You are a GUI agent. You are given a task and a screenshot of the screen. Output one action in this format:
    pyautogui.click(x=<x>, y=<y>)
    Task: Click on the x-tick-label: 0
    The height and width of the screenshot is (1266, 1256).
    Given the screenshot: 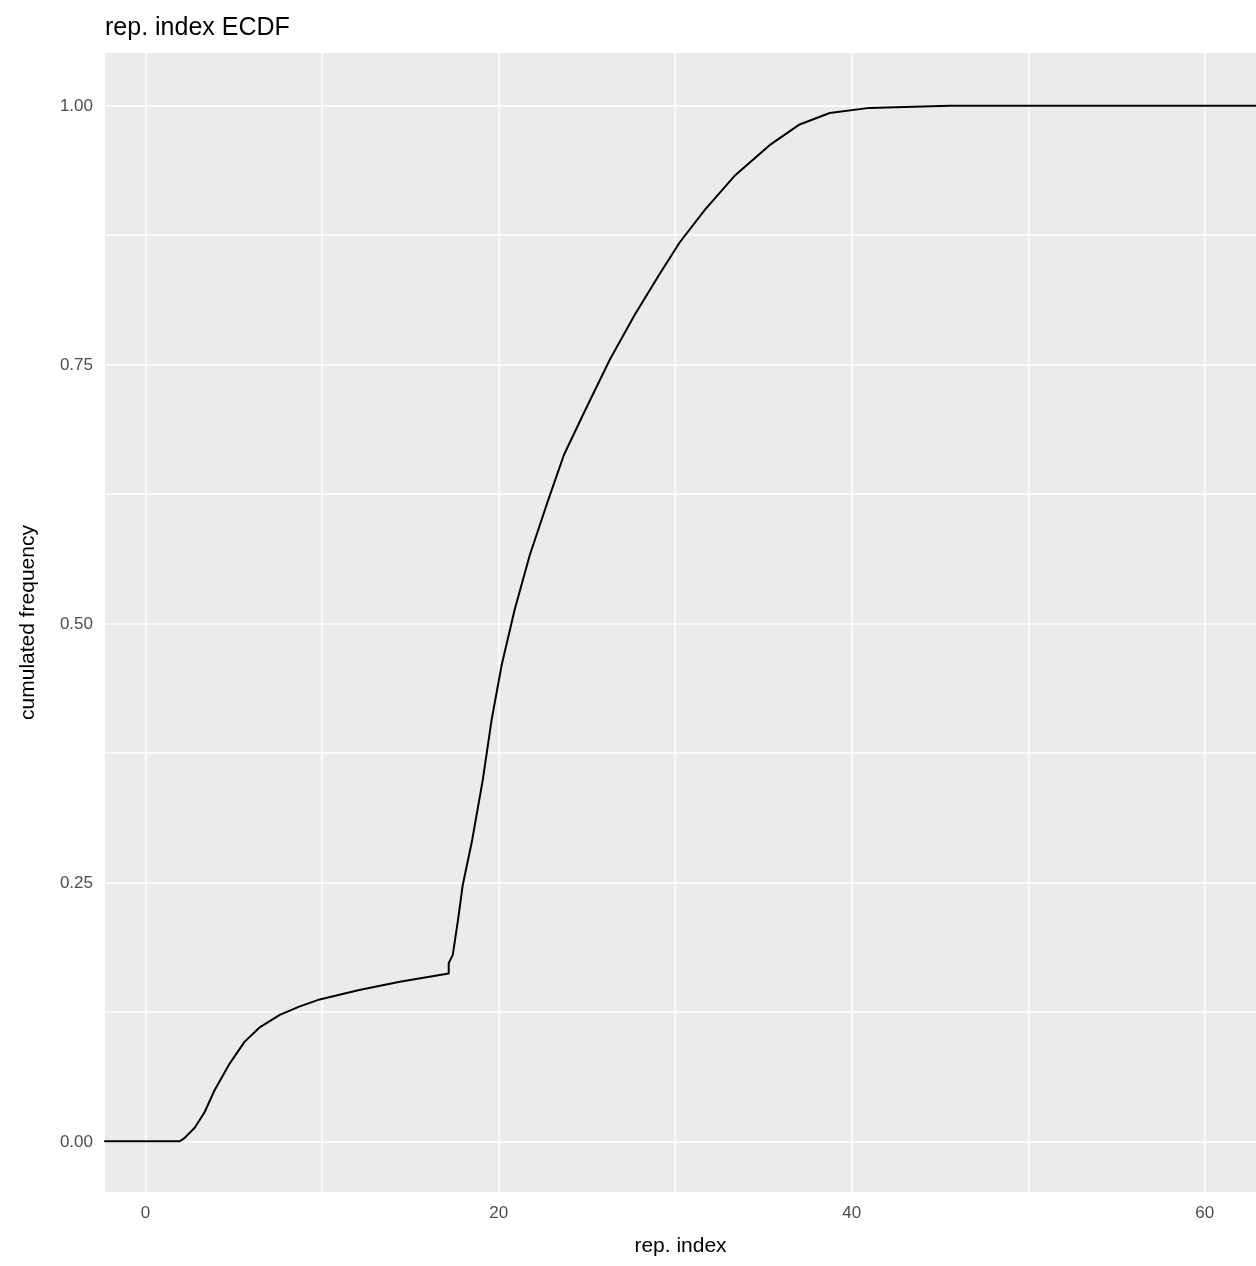 What is the action you would take?
    pyautogui.click(x=145, y=1212)
    